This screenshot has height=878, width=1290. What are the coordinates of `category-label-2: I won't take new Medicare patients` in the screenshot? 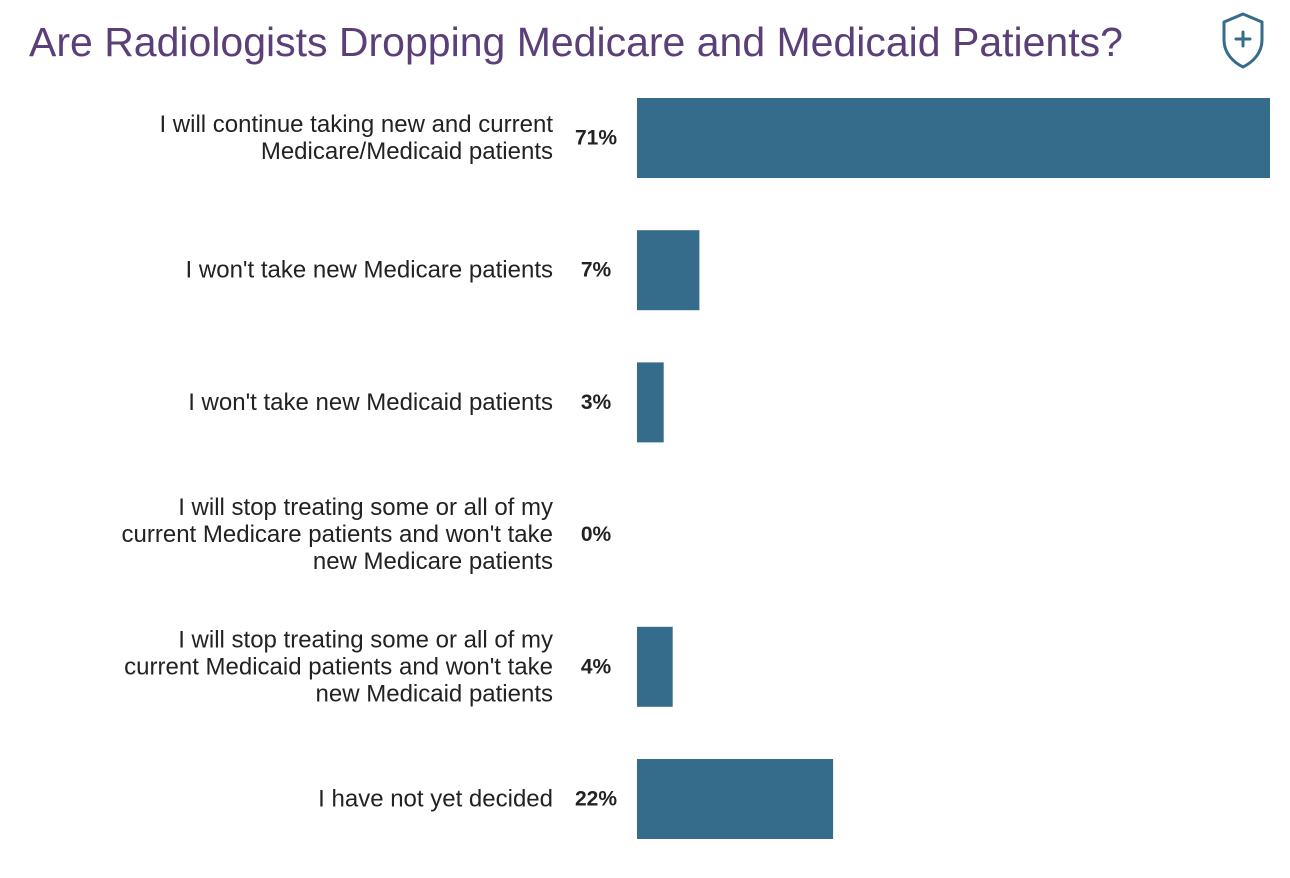 It's located at (369, 270).